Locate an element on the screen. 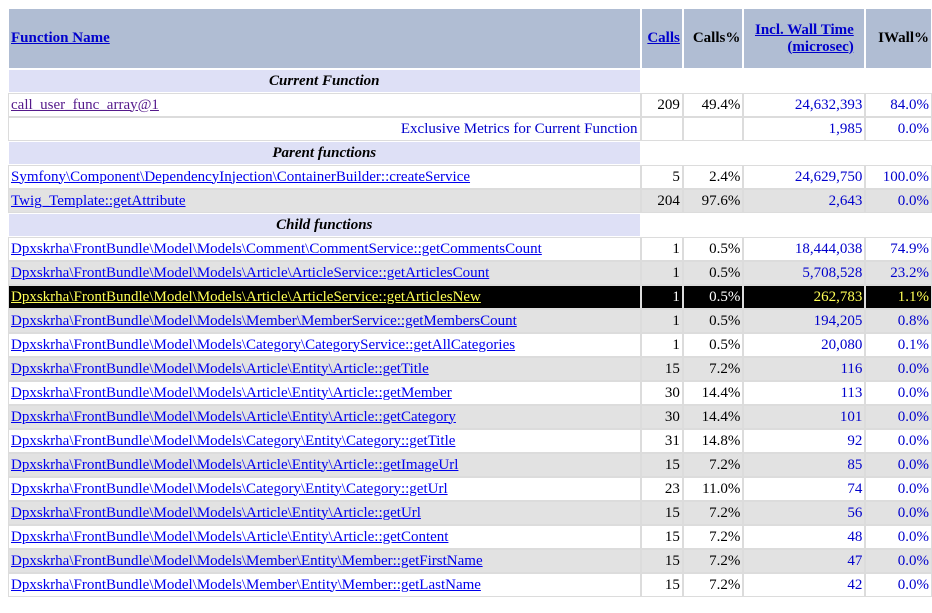  col-incl-wall-time: Incl. Wall Time (microsec) is located at coordinates (804, 38).